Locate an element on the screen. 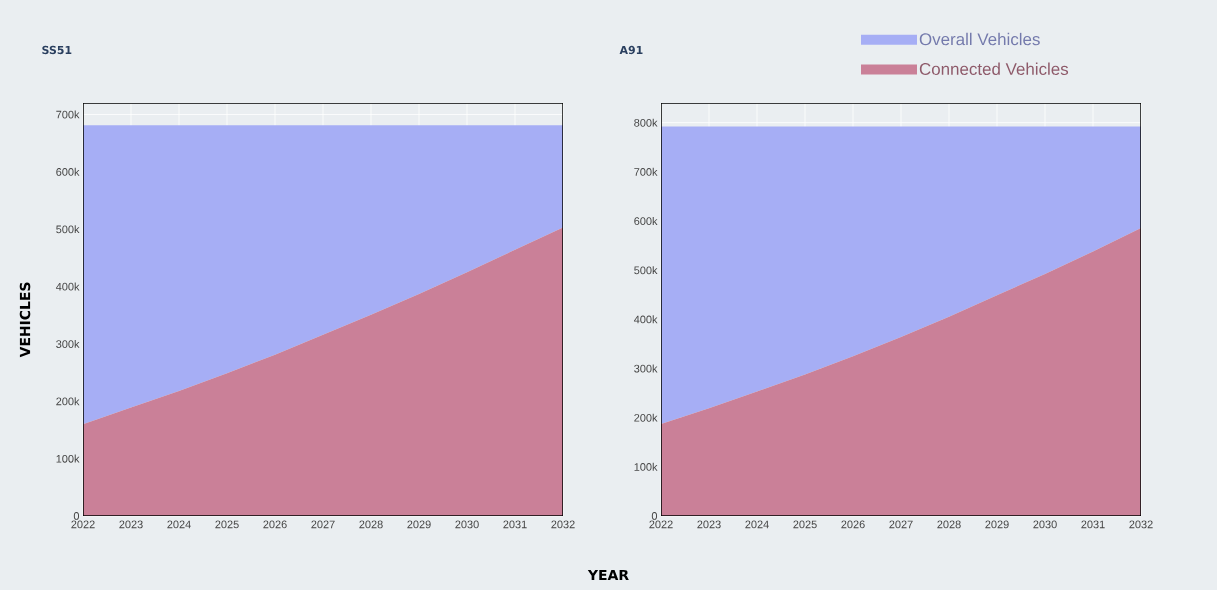  x-axis-title: YEAR is located at coordinates (608, 575).